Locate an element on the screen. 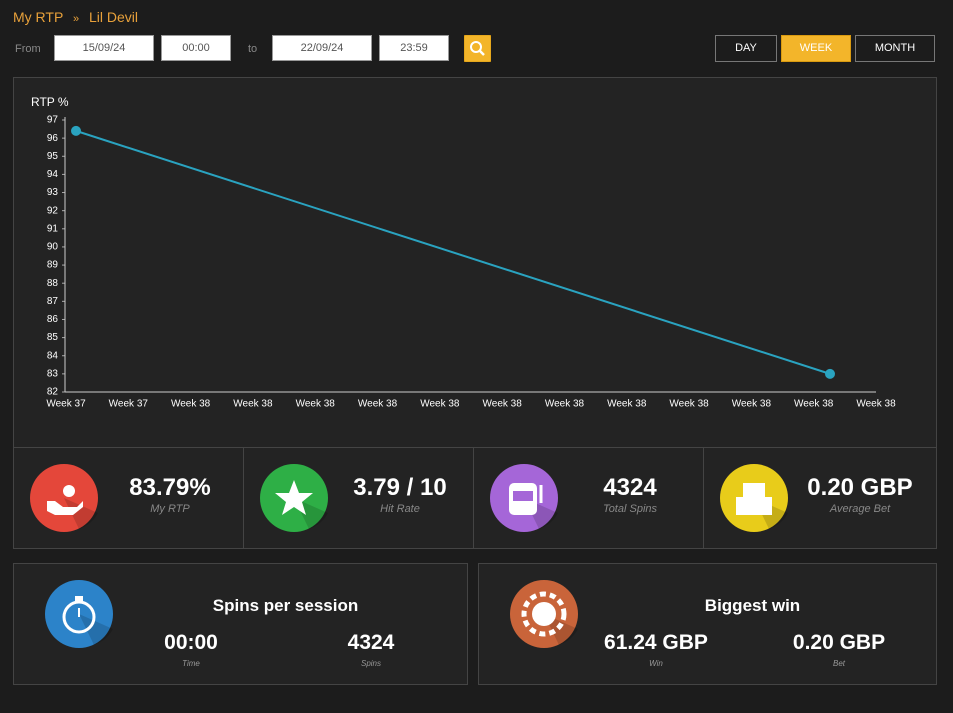 The height and width of the screenshot is (713, 953). to-label: to is located at coordinates (253, 49).